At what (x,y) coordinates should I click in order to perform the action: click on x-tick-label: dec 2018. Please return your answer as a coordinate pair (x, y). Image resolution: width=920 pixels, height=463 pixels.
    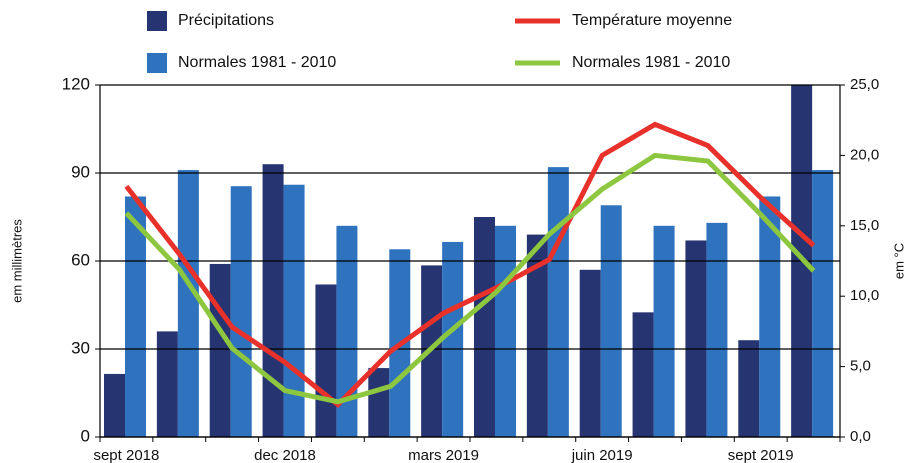
    Looking at the image, I should click on (285, 455).